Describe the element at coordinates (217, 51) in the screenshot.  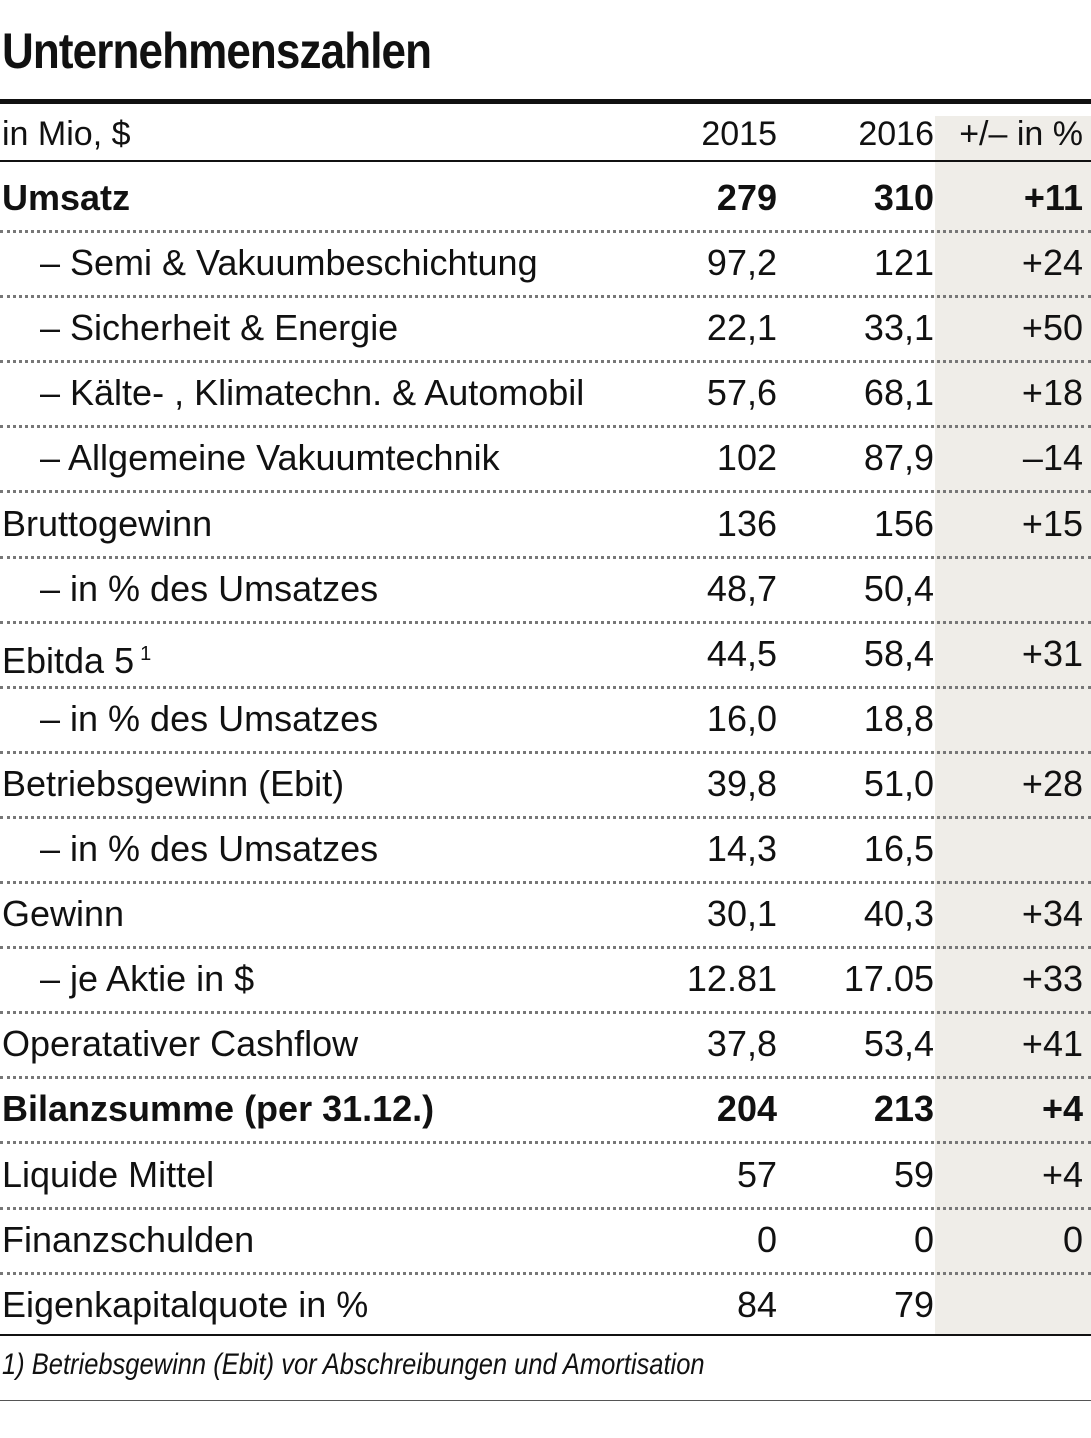
I see `title: Unternehmenszahlen` at that location.